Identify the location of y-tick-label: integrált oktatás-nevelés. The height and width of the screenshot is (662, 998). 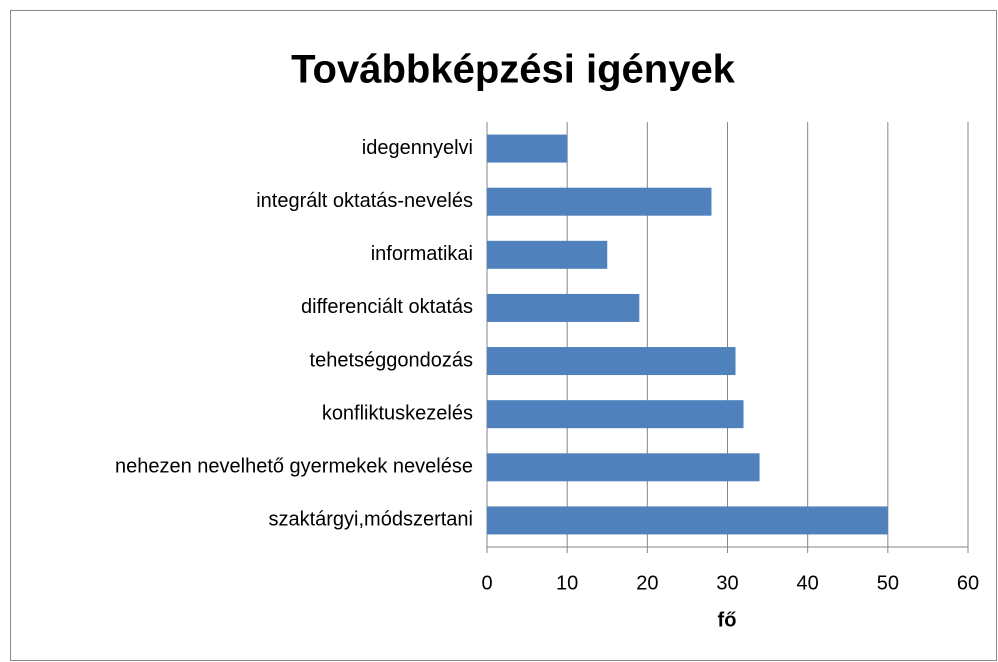
(364, 201).